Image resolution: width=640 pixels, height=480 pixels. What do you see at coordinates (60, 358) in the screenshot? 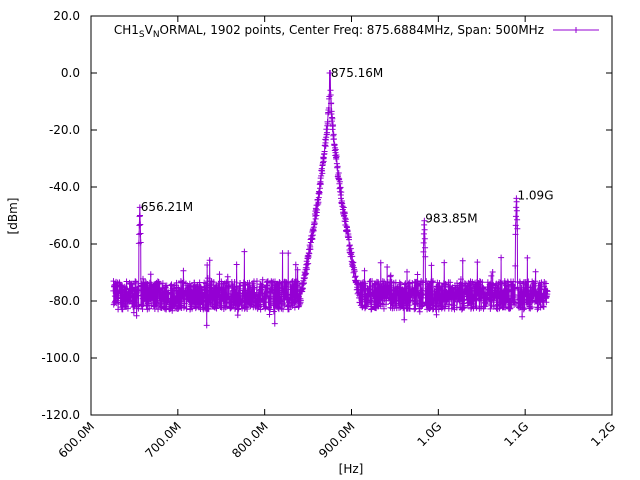
I see `y-tick-label: -100.0` at bounding box center [60, 358].